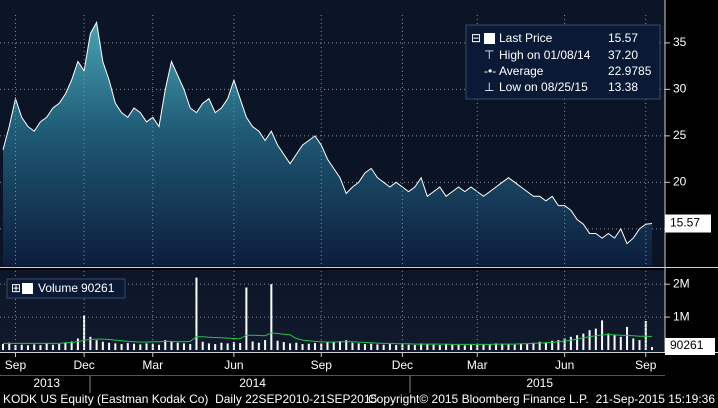  What do you see at coordinates (98, 288) in the screenshot?
I see `legend-value: 90261` at bounding box center [98, 288].